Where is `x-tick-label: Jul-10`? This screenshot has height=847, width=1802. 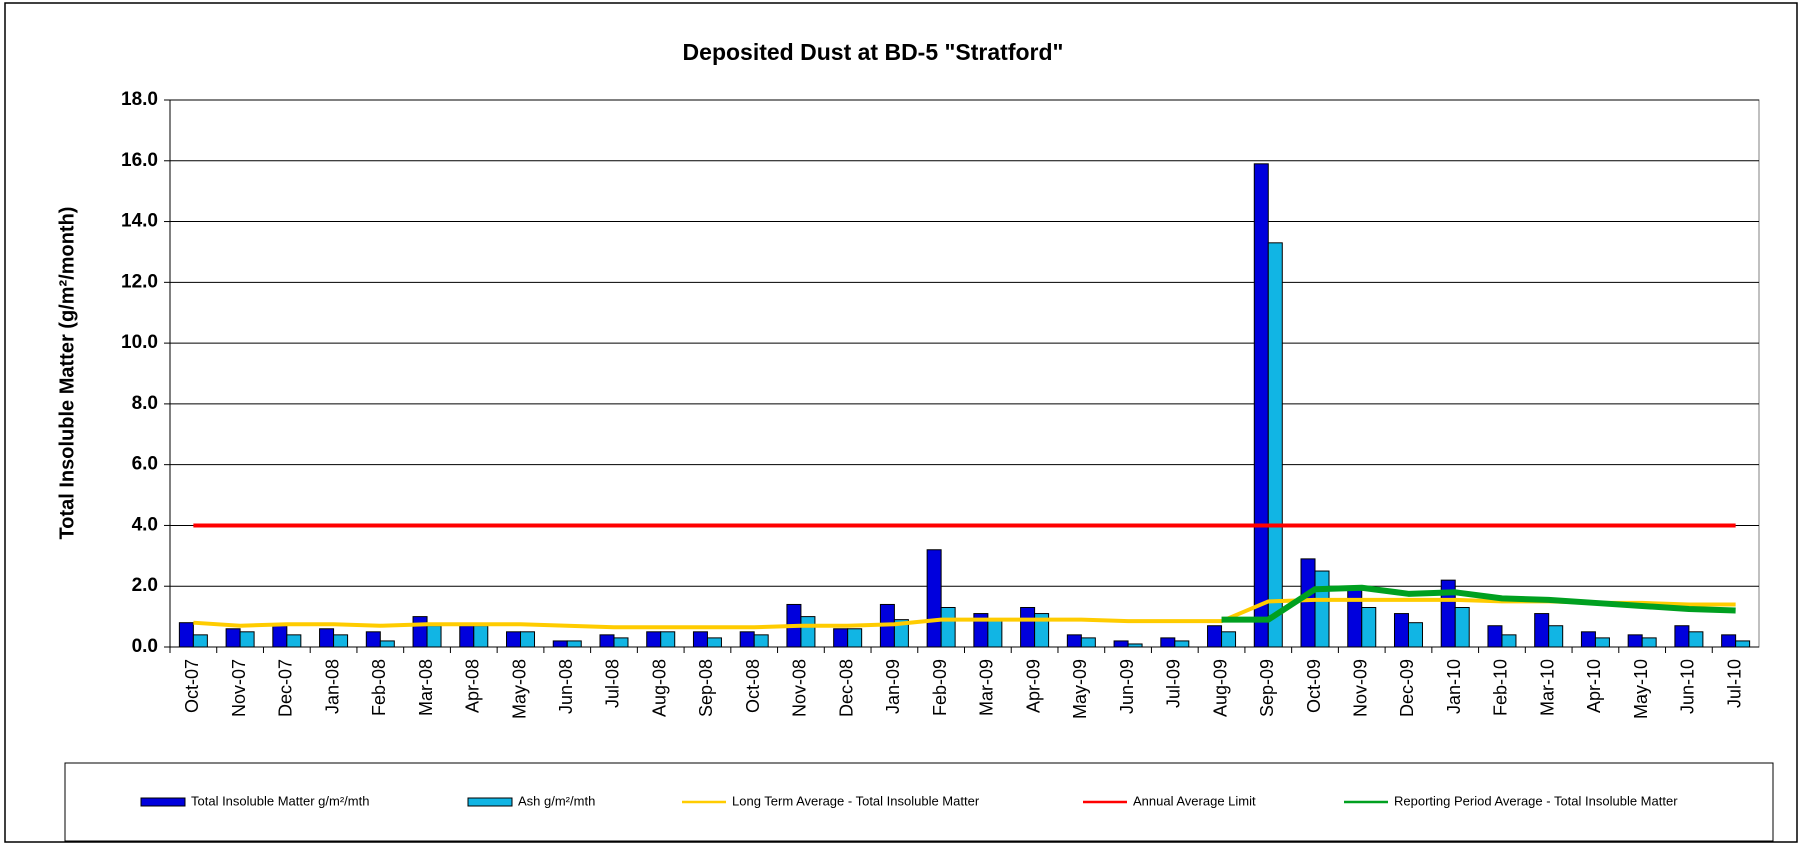 x-tick-label: Jul-10 is located at coordinates (1734, 683).